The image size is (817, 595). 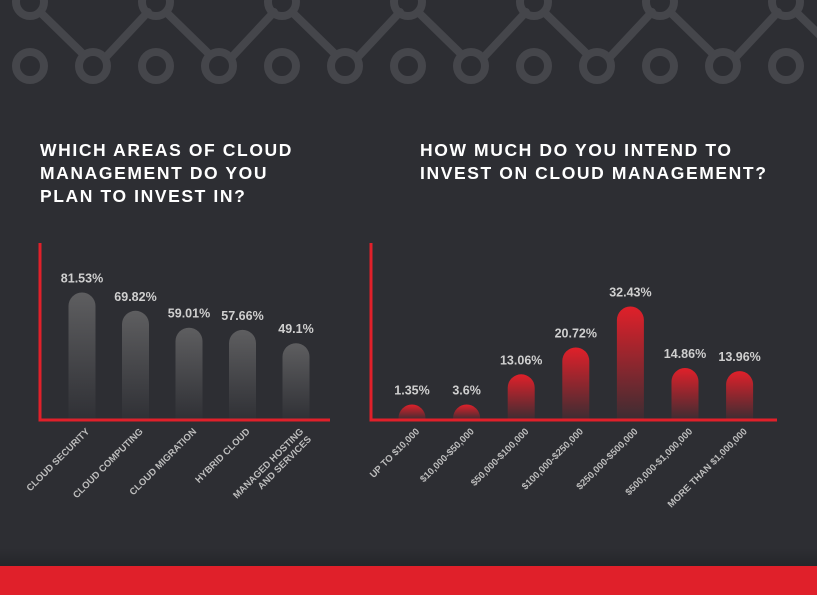 I want to click on decorative-circuit-pattern, so click(x=414, y=42).